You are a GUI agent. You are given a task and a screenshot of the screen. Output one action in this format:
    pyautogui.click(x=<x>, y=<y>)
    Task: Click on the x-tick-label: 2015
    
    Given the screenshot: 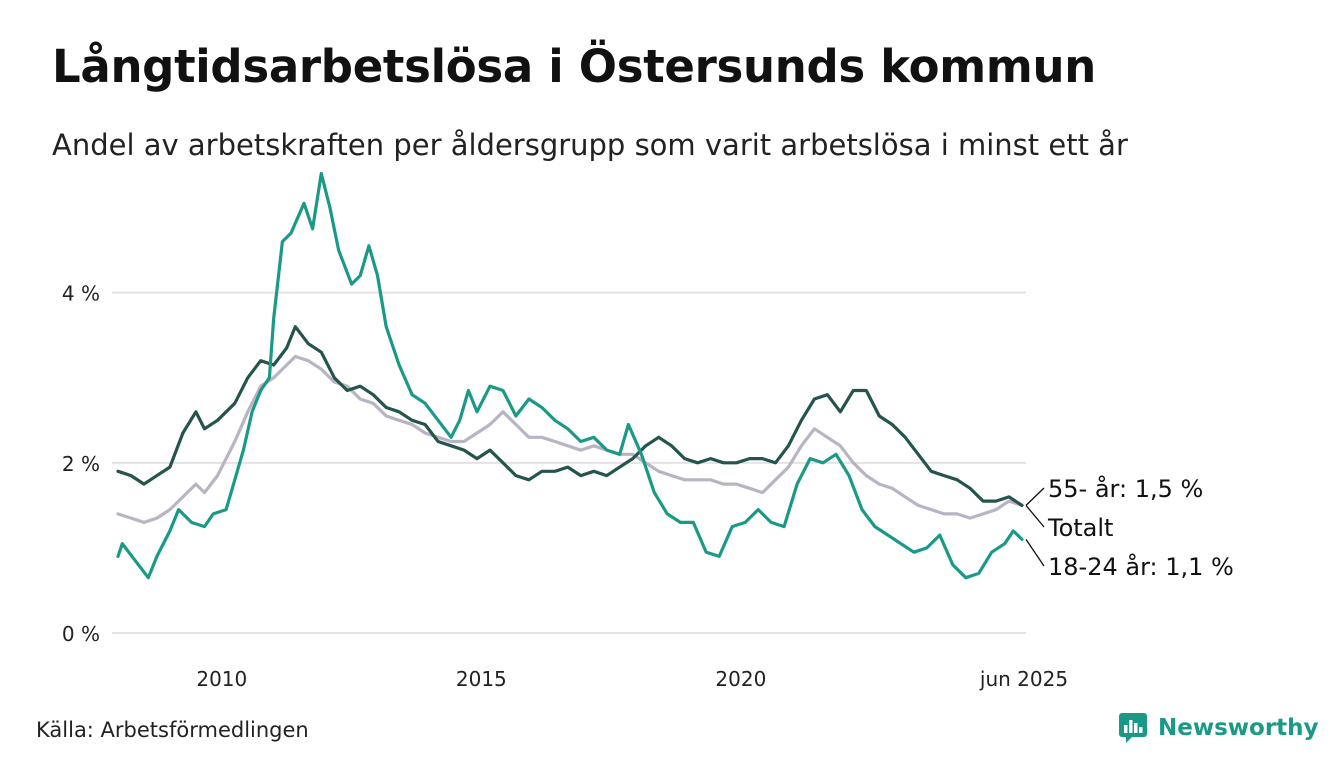 What is the action you would take?
    pyautogui.click(x=481, y=679)
    